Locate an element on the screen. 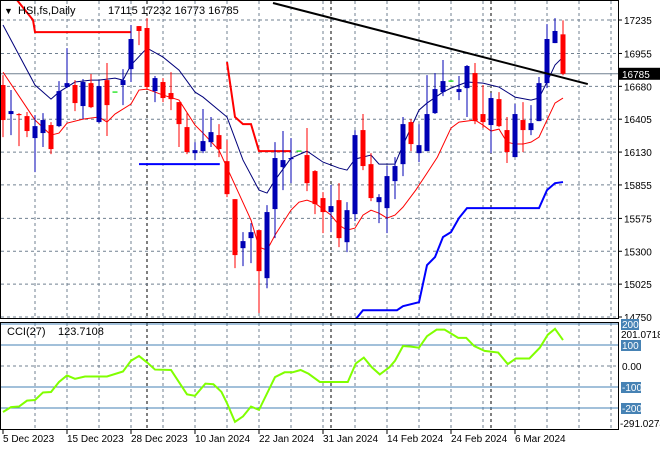  x-tick-label: 14 Feb 2024 is located at coordinates (415, 439).